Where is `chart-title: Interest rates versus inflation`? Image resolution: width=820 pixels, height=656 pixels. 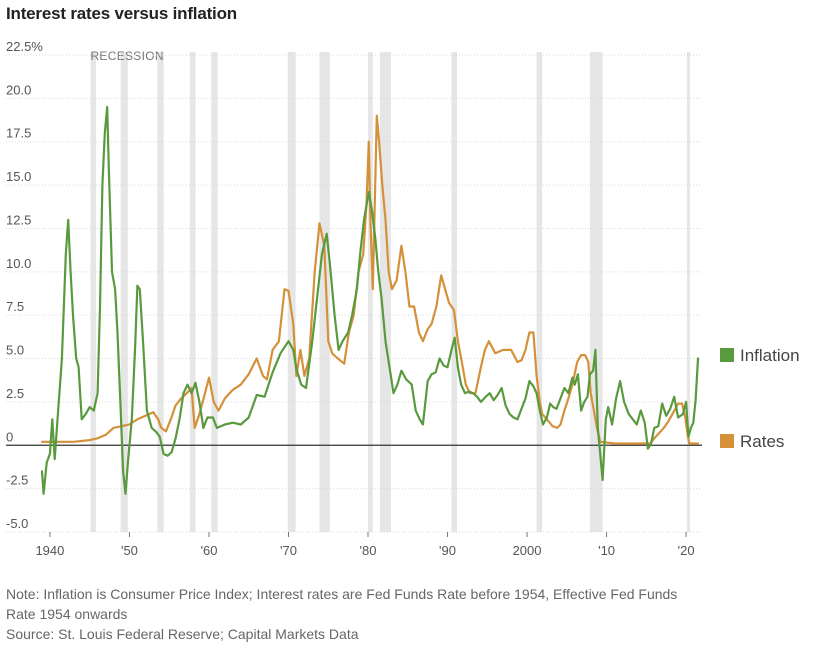 chart-title: Interest rates versus inflation is located at coordinates (121, 13).